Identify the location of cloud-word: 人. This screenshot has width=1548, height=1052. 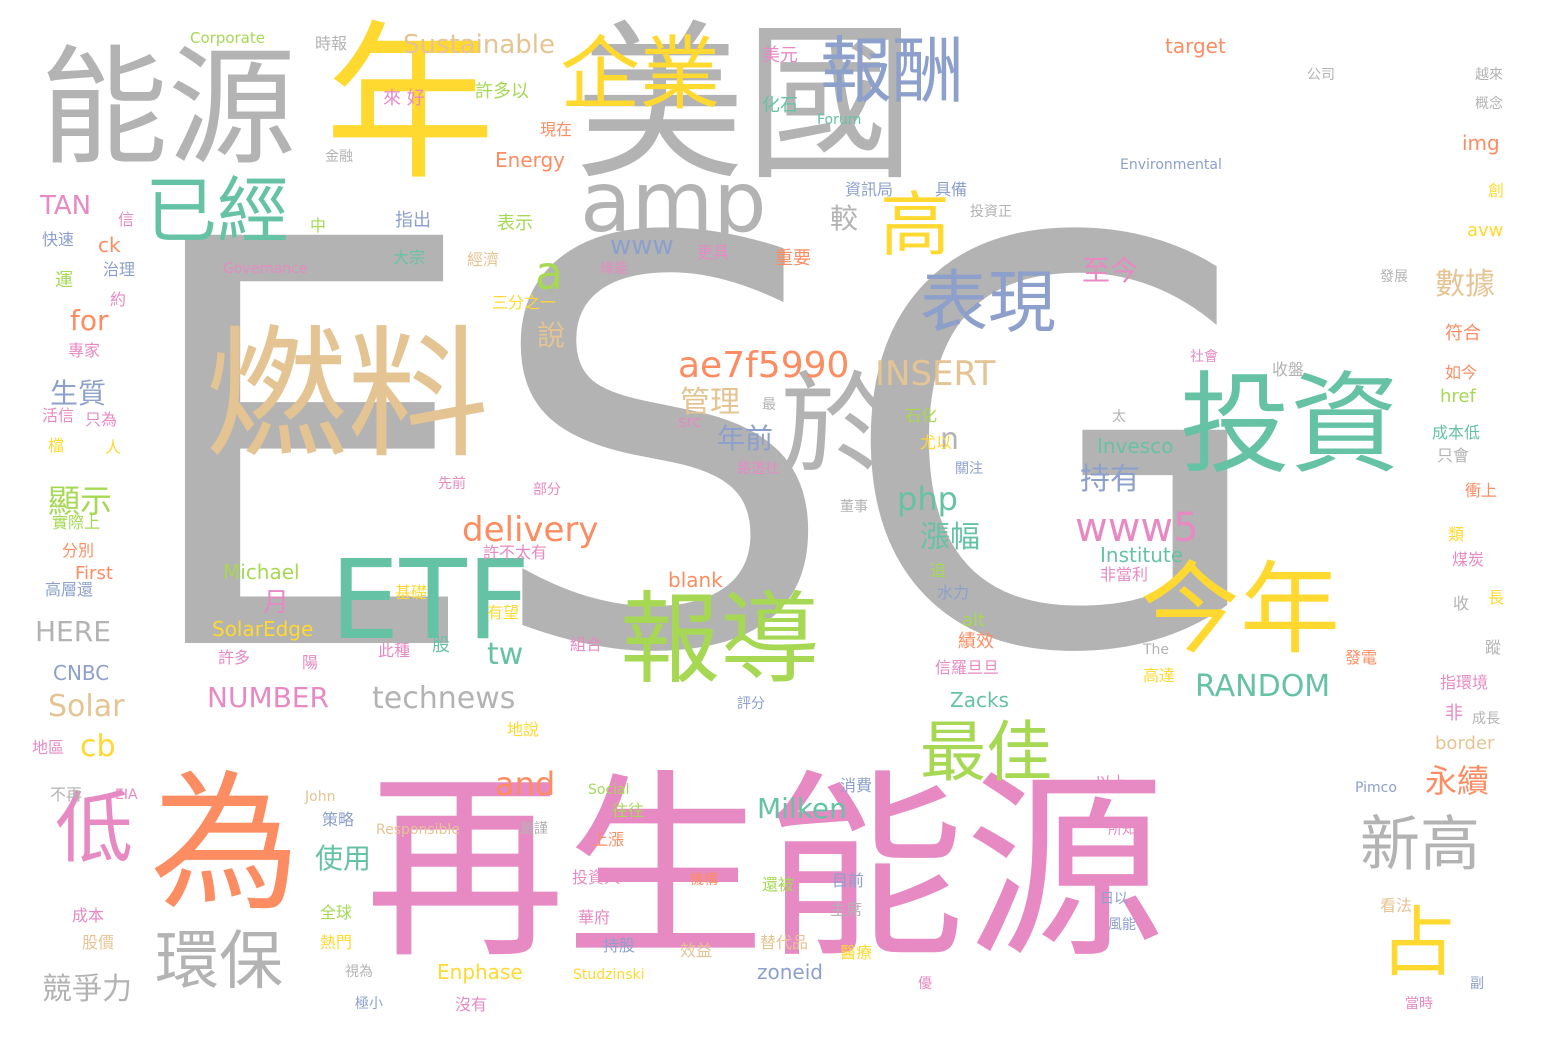
(113, 447).